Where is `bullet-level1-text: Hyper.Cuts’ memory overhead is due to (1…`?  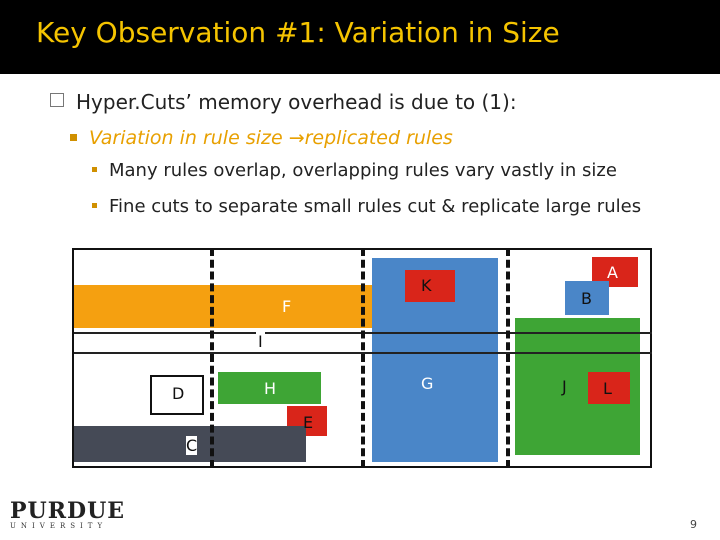 bullet-level1-text: Hyper.Cuts’ memory overhead is due to (1… is located at coordinates (296, 102).